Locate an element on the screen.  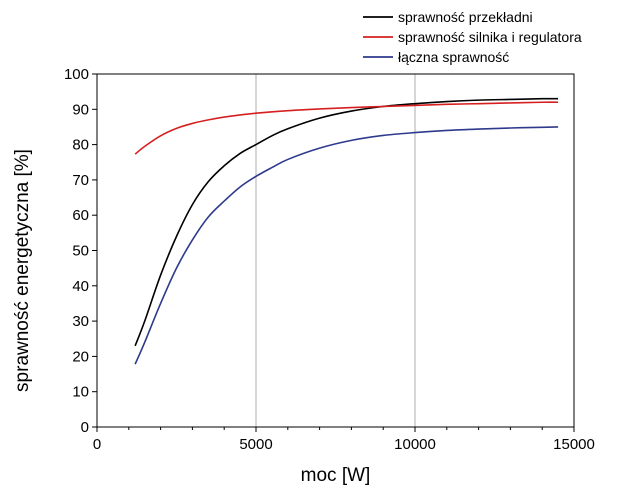
x-tick-label-15000: 15000 is located at coordinates (574, 444).